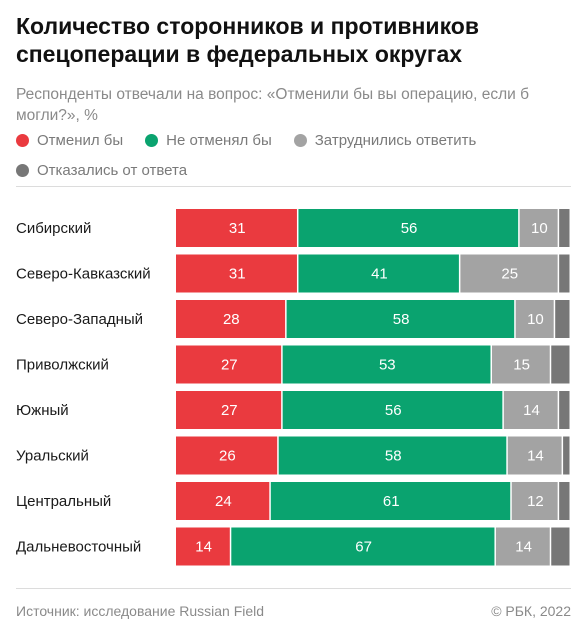 Image resolution: width=587 pixels, height=640 pixels. What do you see at coordinates (531, 611) in the screenshot?
I see `copyright: © РБК, 2022` at bounding box center [531, 611].